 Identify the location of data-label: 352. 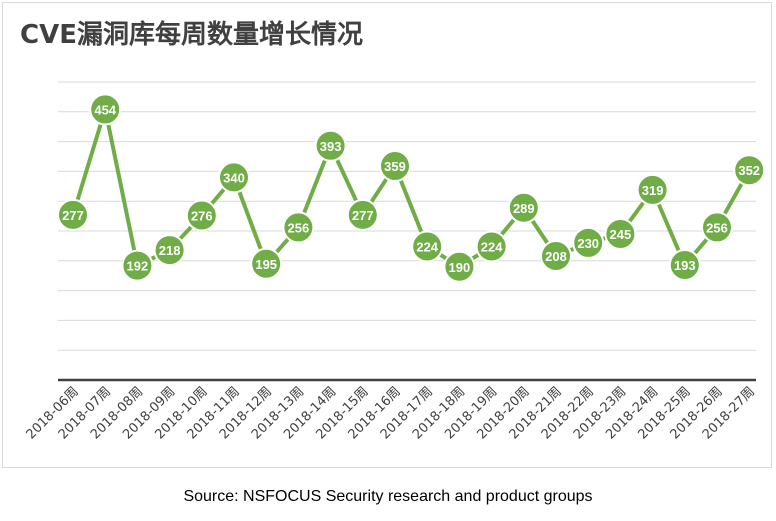
(749, 170).